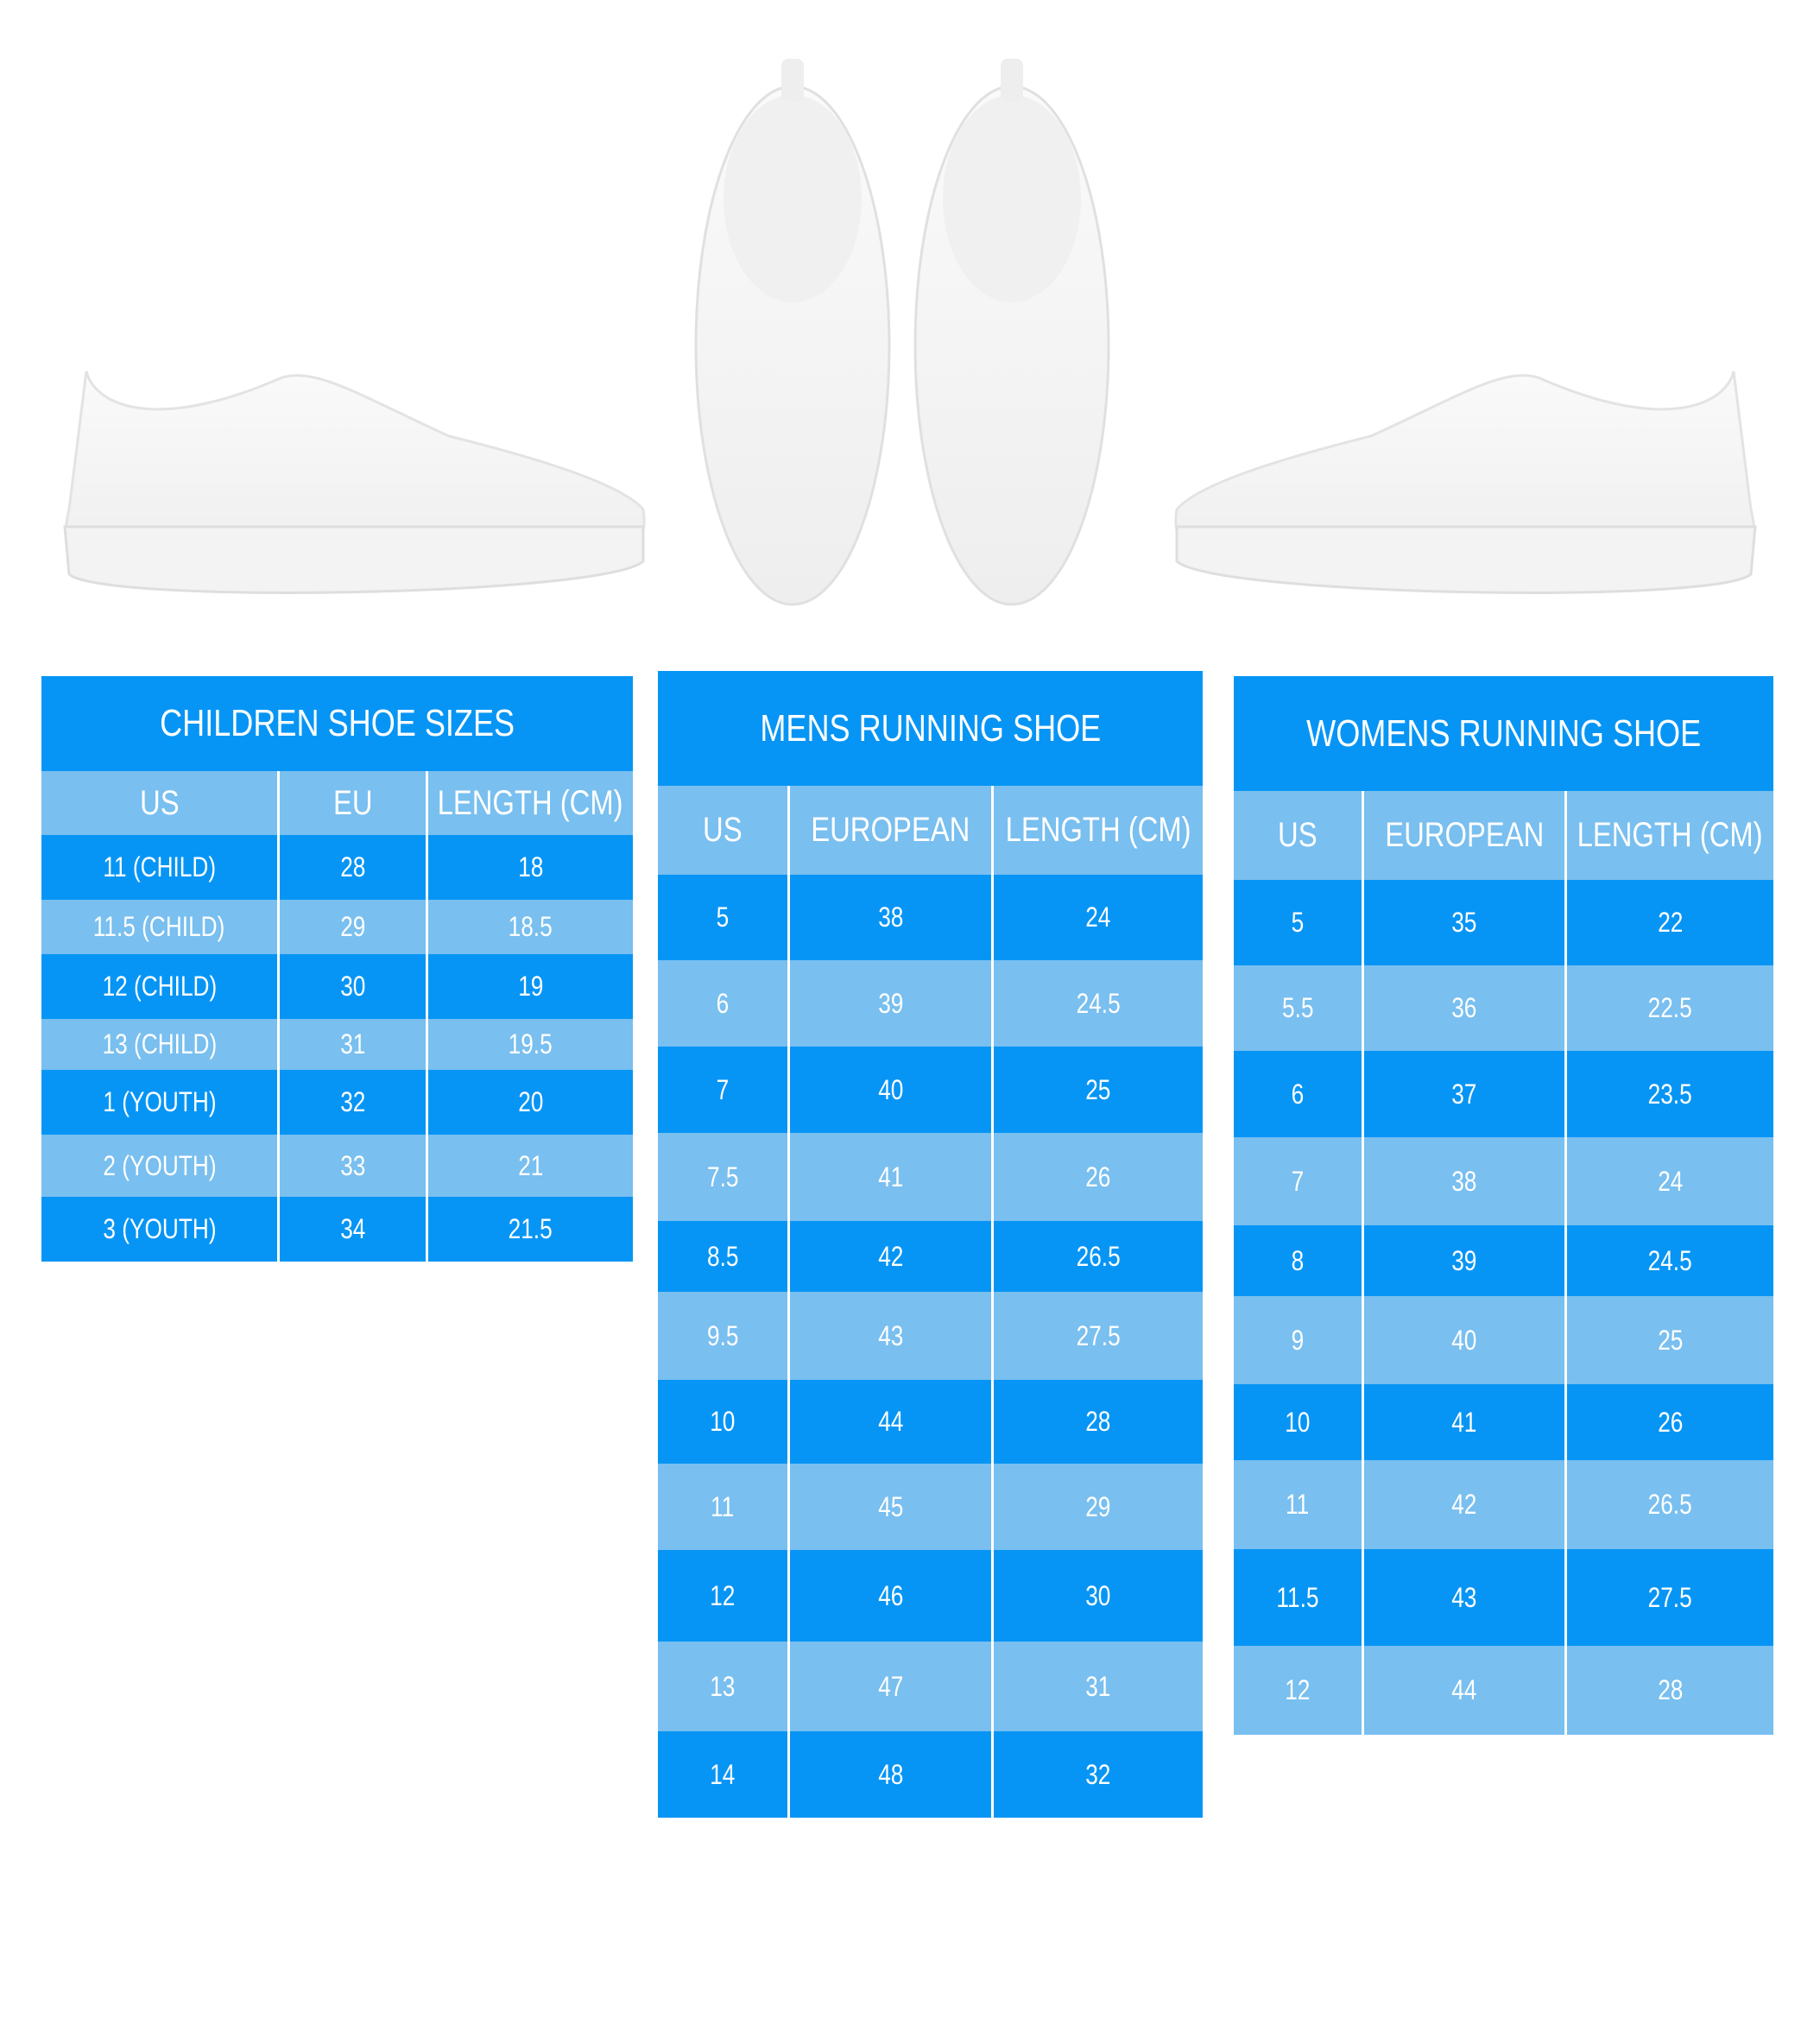 This screenshot has height=2037, width=1820. What do you see at coordinates (931, 1003) in the screenshot?
I see `table-row: 6 39 24.5` at bounding box center [931, 1003].